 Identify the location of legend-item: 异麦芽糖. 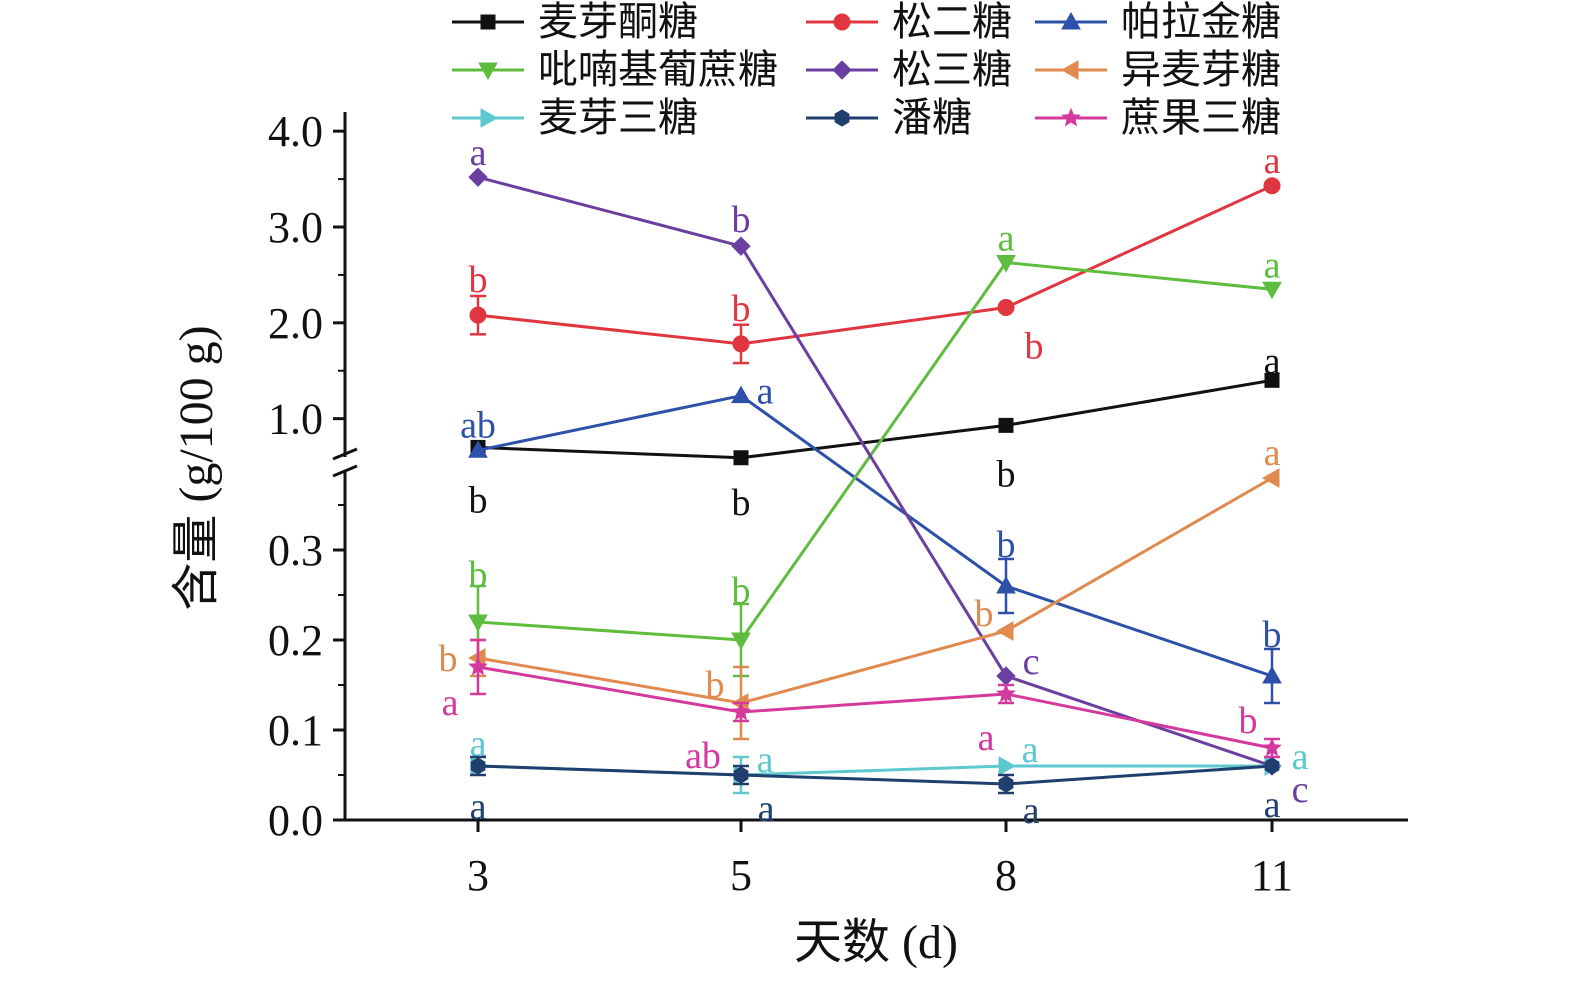
(1158, 69).